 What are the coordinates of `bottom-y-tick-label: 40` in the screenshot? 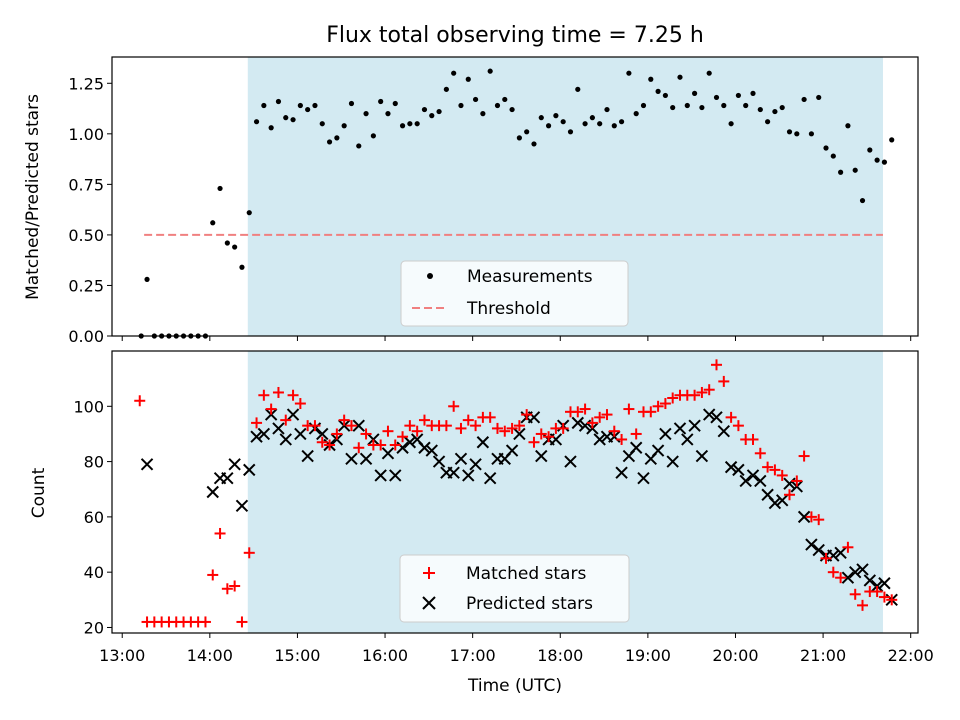 It's located at (94, 572).